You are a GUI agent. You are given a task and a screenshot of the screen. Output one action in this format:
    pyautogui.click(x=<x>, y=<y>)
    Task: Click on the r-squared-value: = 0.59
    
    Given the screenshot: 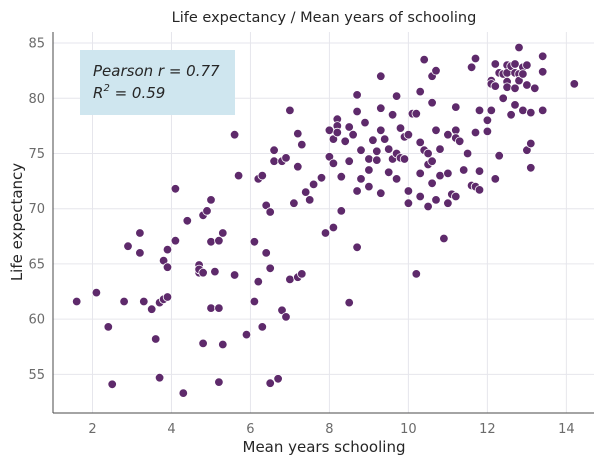 What is the action you would take?
    pyautogui.click(x=138, y=93)
    